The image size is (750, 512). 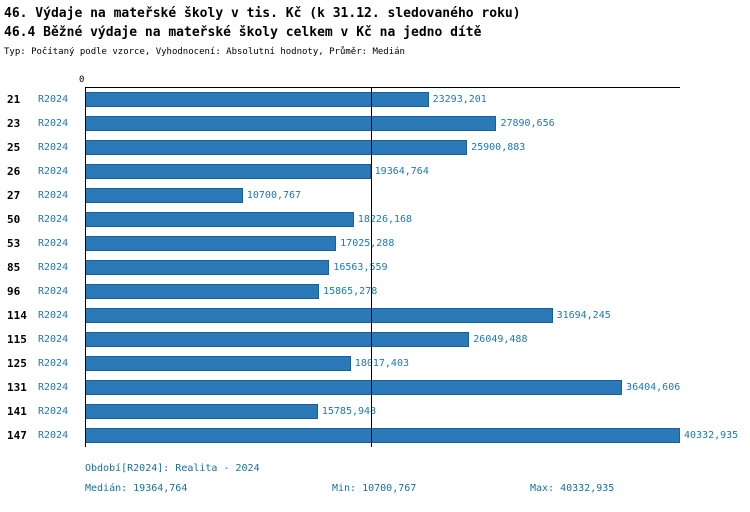 I want to click on bar-track: 18226,168, so click(x=382, y=219).